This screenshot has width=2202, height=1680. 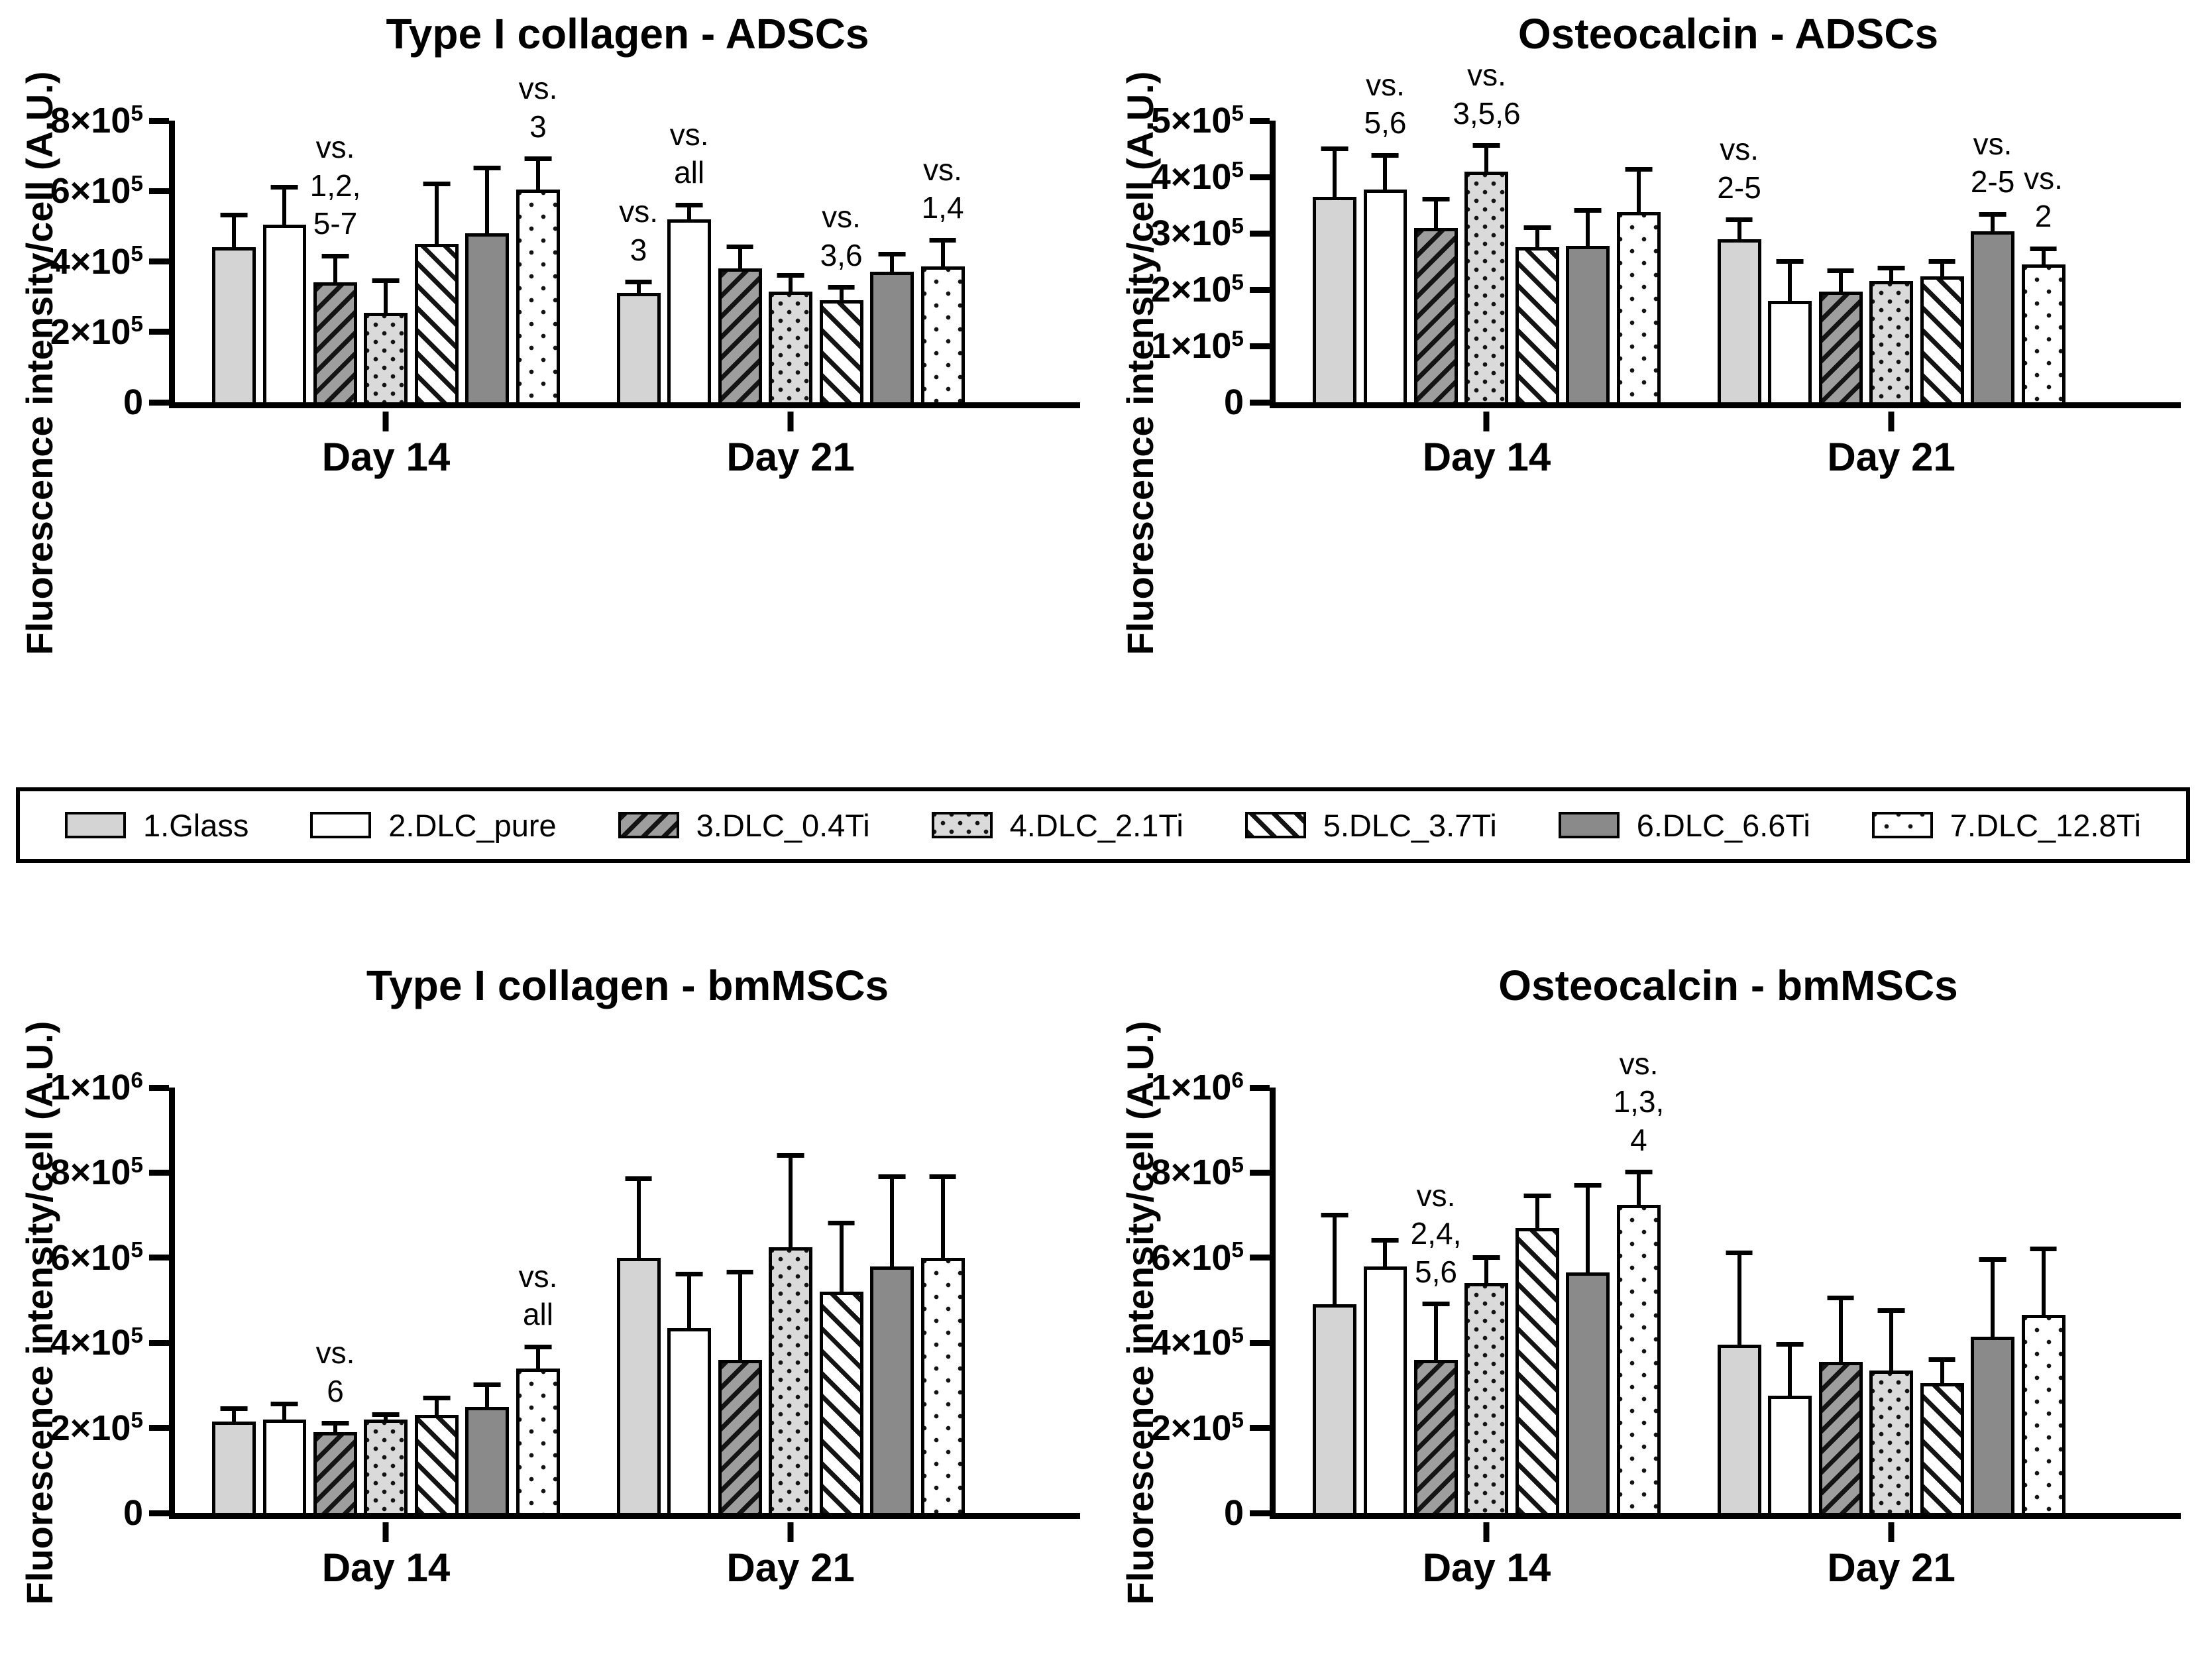 I want to click on y-tick-label: 1×10⁶, so click(x=96, y=1087).